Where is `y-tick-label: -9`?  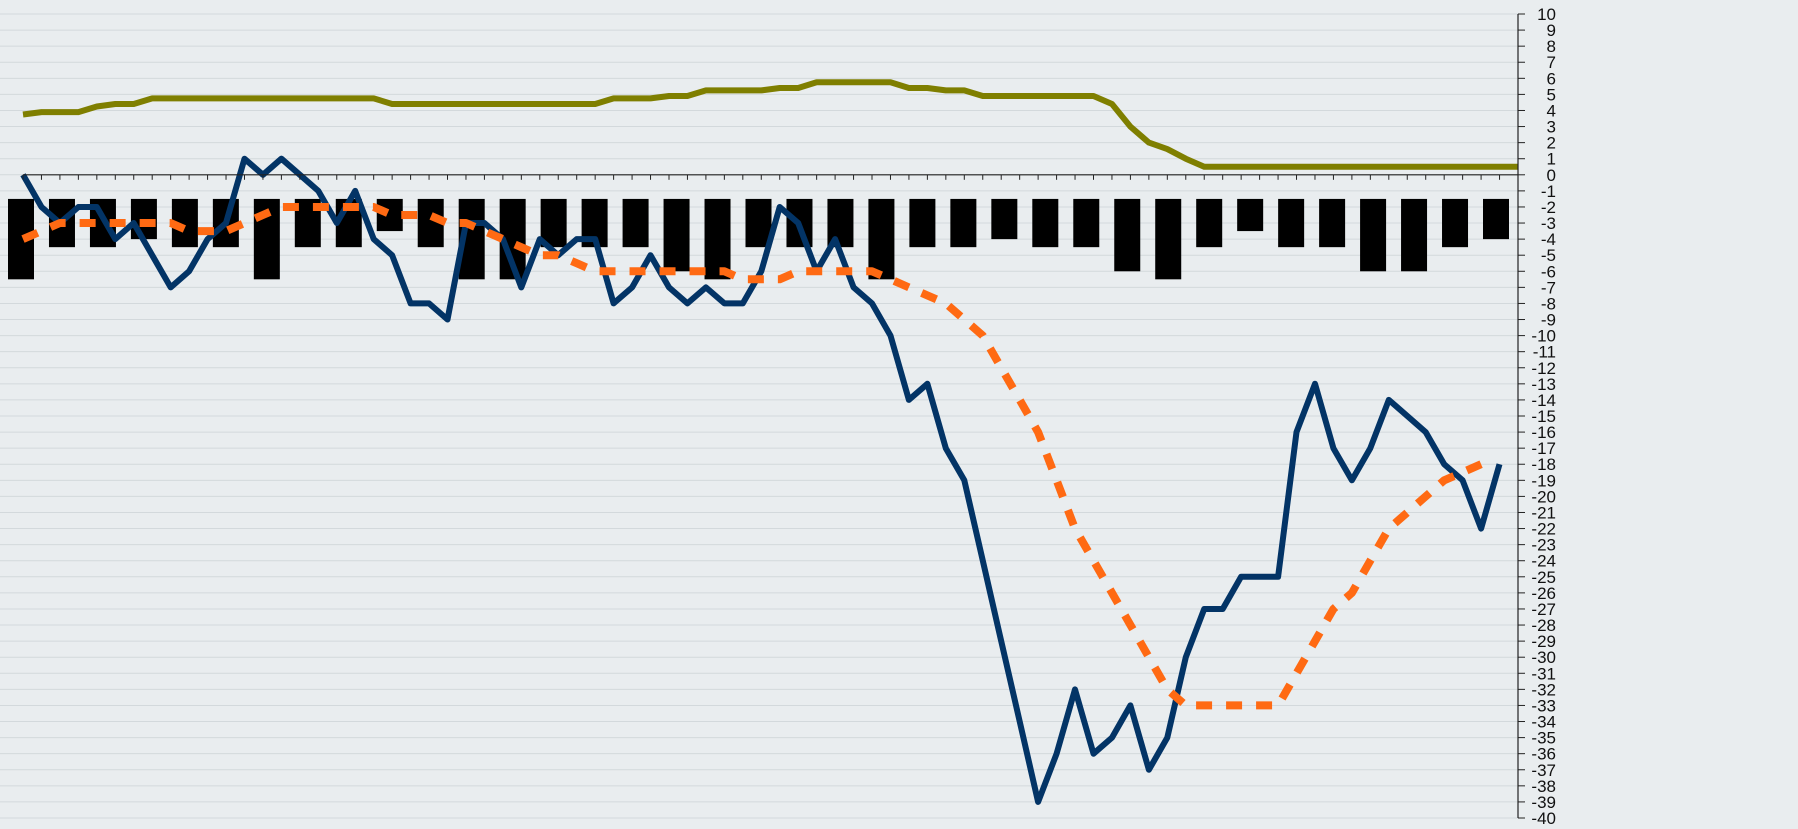 y-tick-label: -9 is located at coordinates (1548, 320).